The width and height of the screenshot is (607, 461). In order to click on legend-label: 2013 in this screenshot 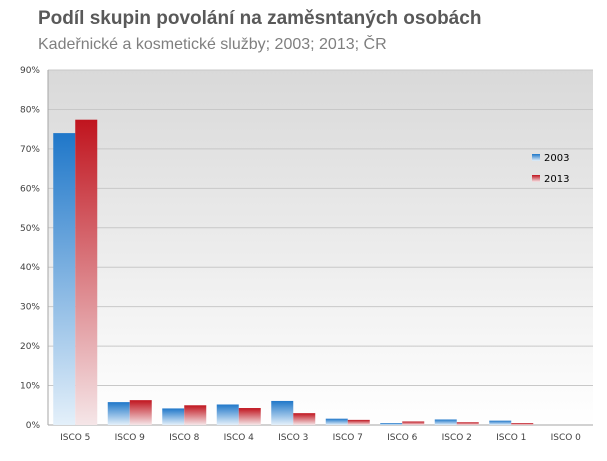, I will do `click(556, 179)`.